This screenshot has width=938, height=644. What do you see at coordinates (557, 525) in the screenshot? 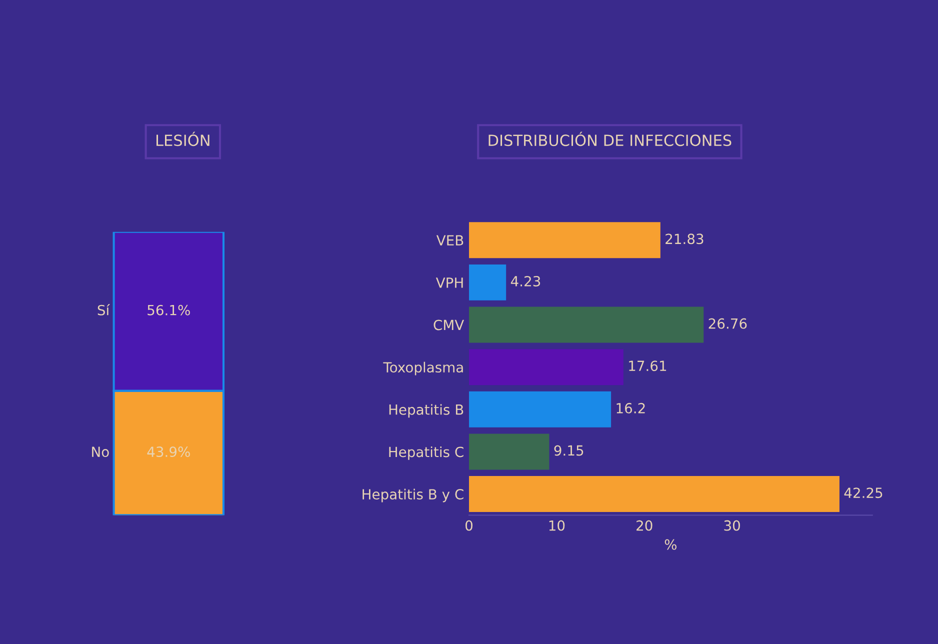
I see `x-tick-label: 10` at bounding box center [557, 525].